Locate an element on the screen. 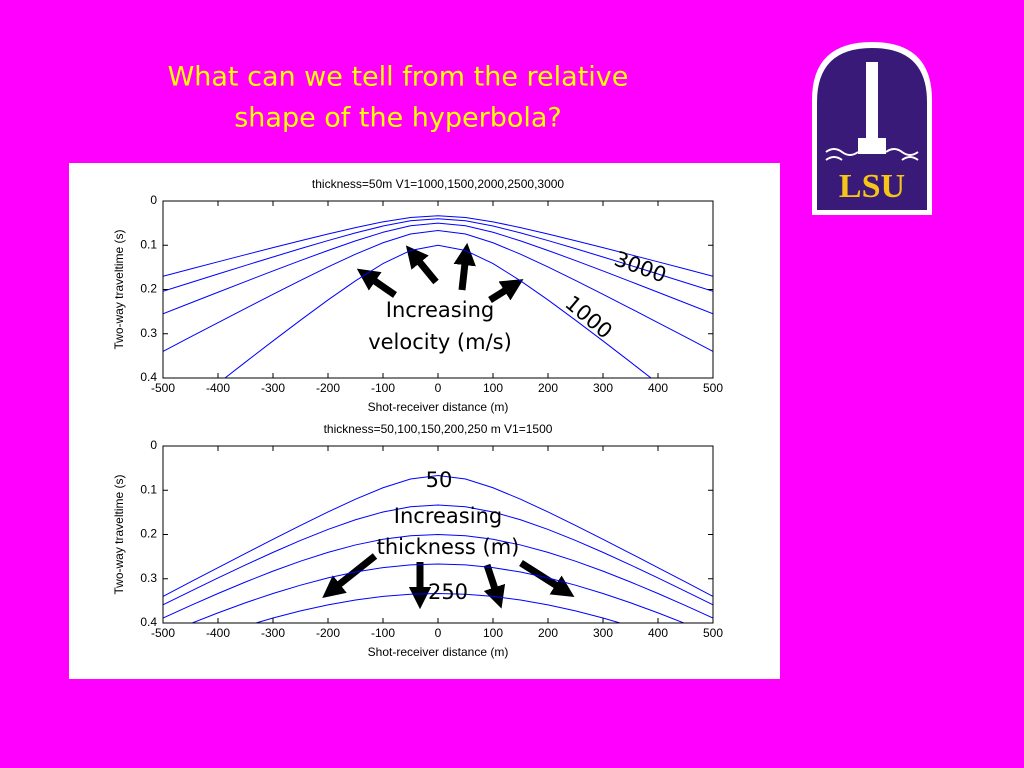 The width and height of the screenshot is (1024, 768). logo-text: LSU is located at coordinates (872, 186).